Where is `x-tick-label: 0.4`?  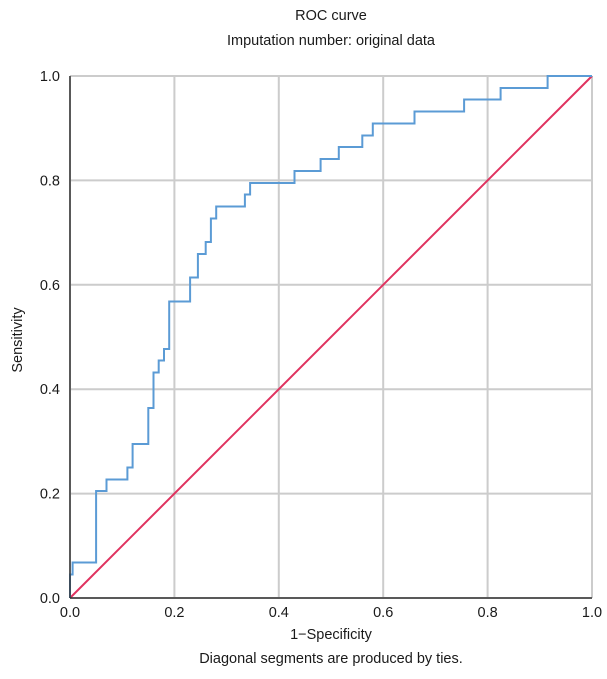
x-tick-label: 0.4 is located at coordinates (279, 613).